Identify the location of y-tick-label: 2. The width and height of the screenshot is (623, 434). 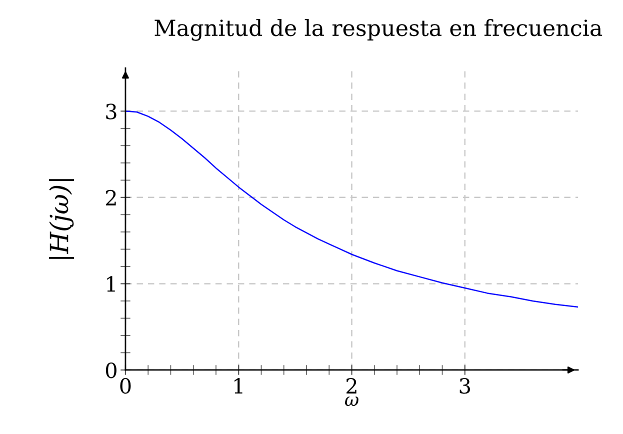
(111, 198).